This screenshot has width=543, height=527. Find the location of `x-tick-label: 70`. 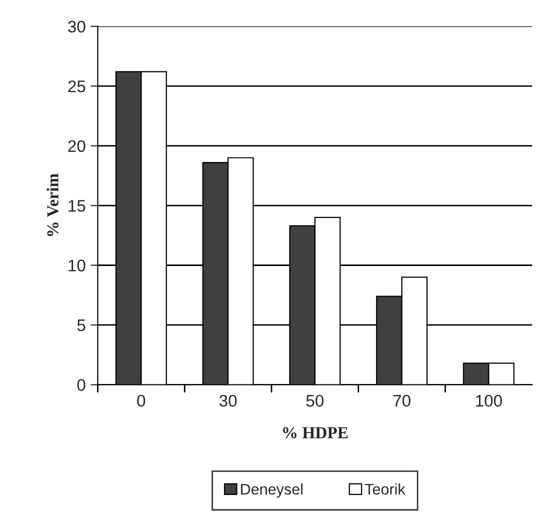

x-tick-label: 70 is located at coordinates (401, 400).